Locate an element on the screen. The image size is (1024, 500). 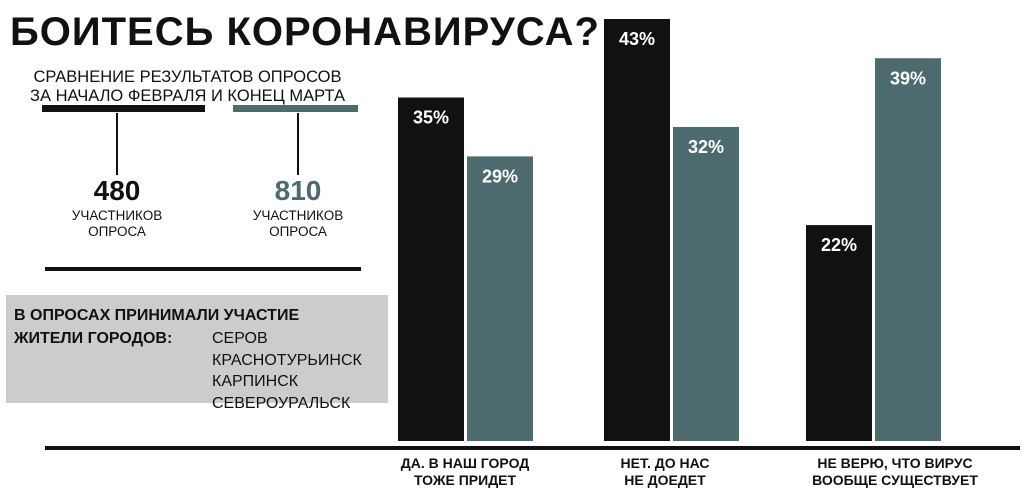
city-item: СЕРОВ is located at coordinates (240, 338).